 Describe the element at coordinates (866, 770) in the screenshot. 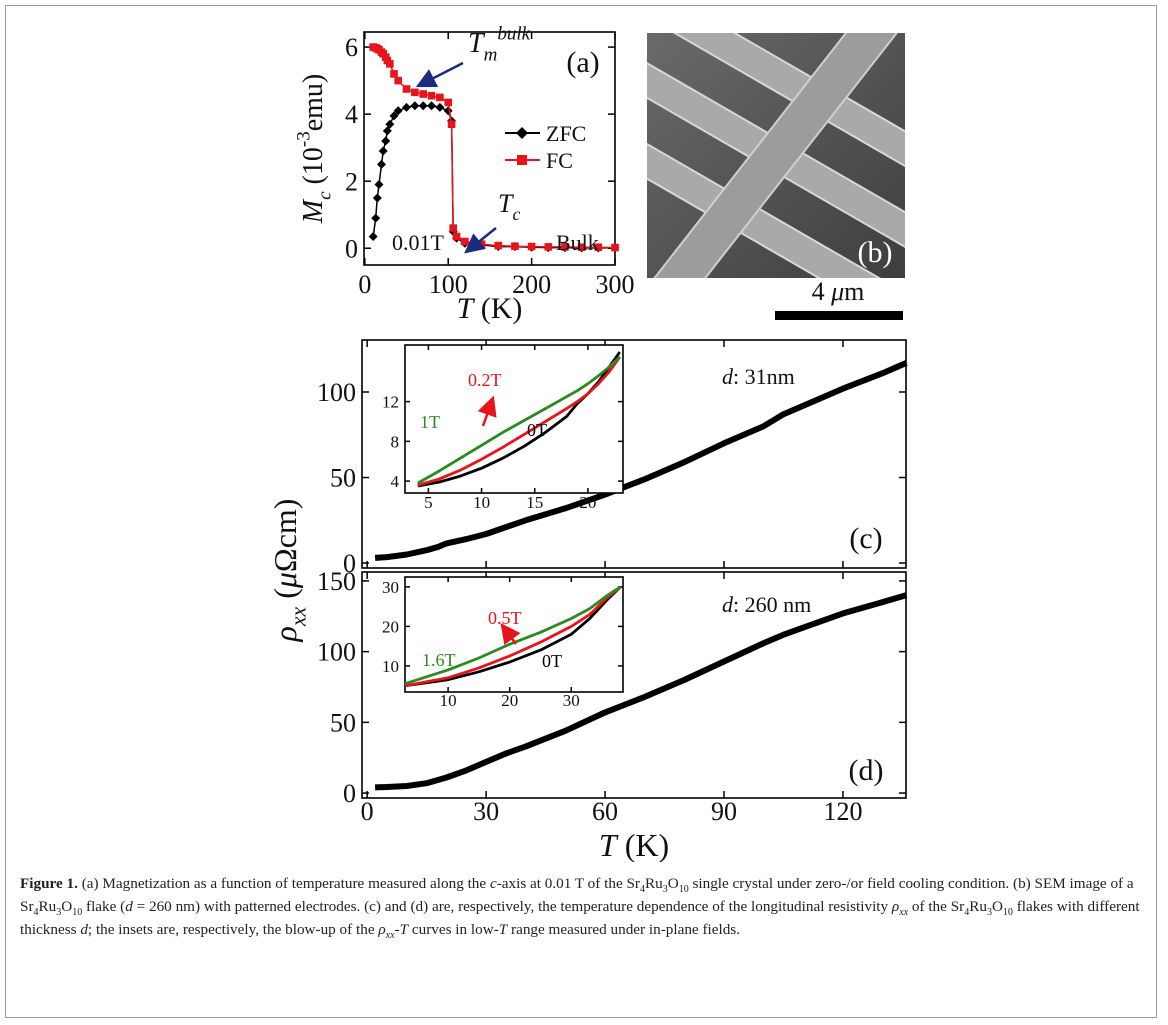

I see `panel-label: (d)` at that location.